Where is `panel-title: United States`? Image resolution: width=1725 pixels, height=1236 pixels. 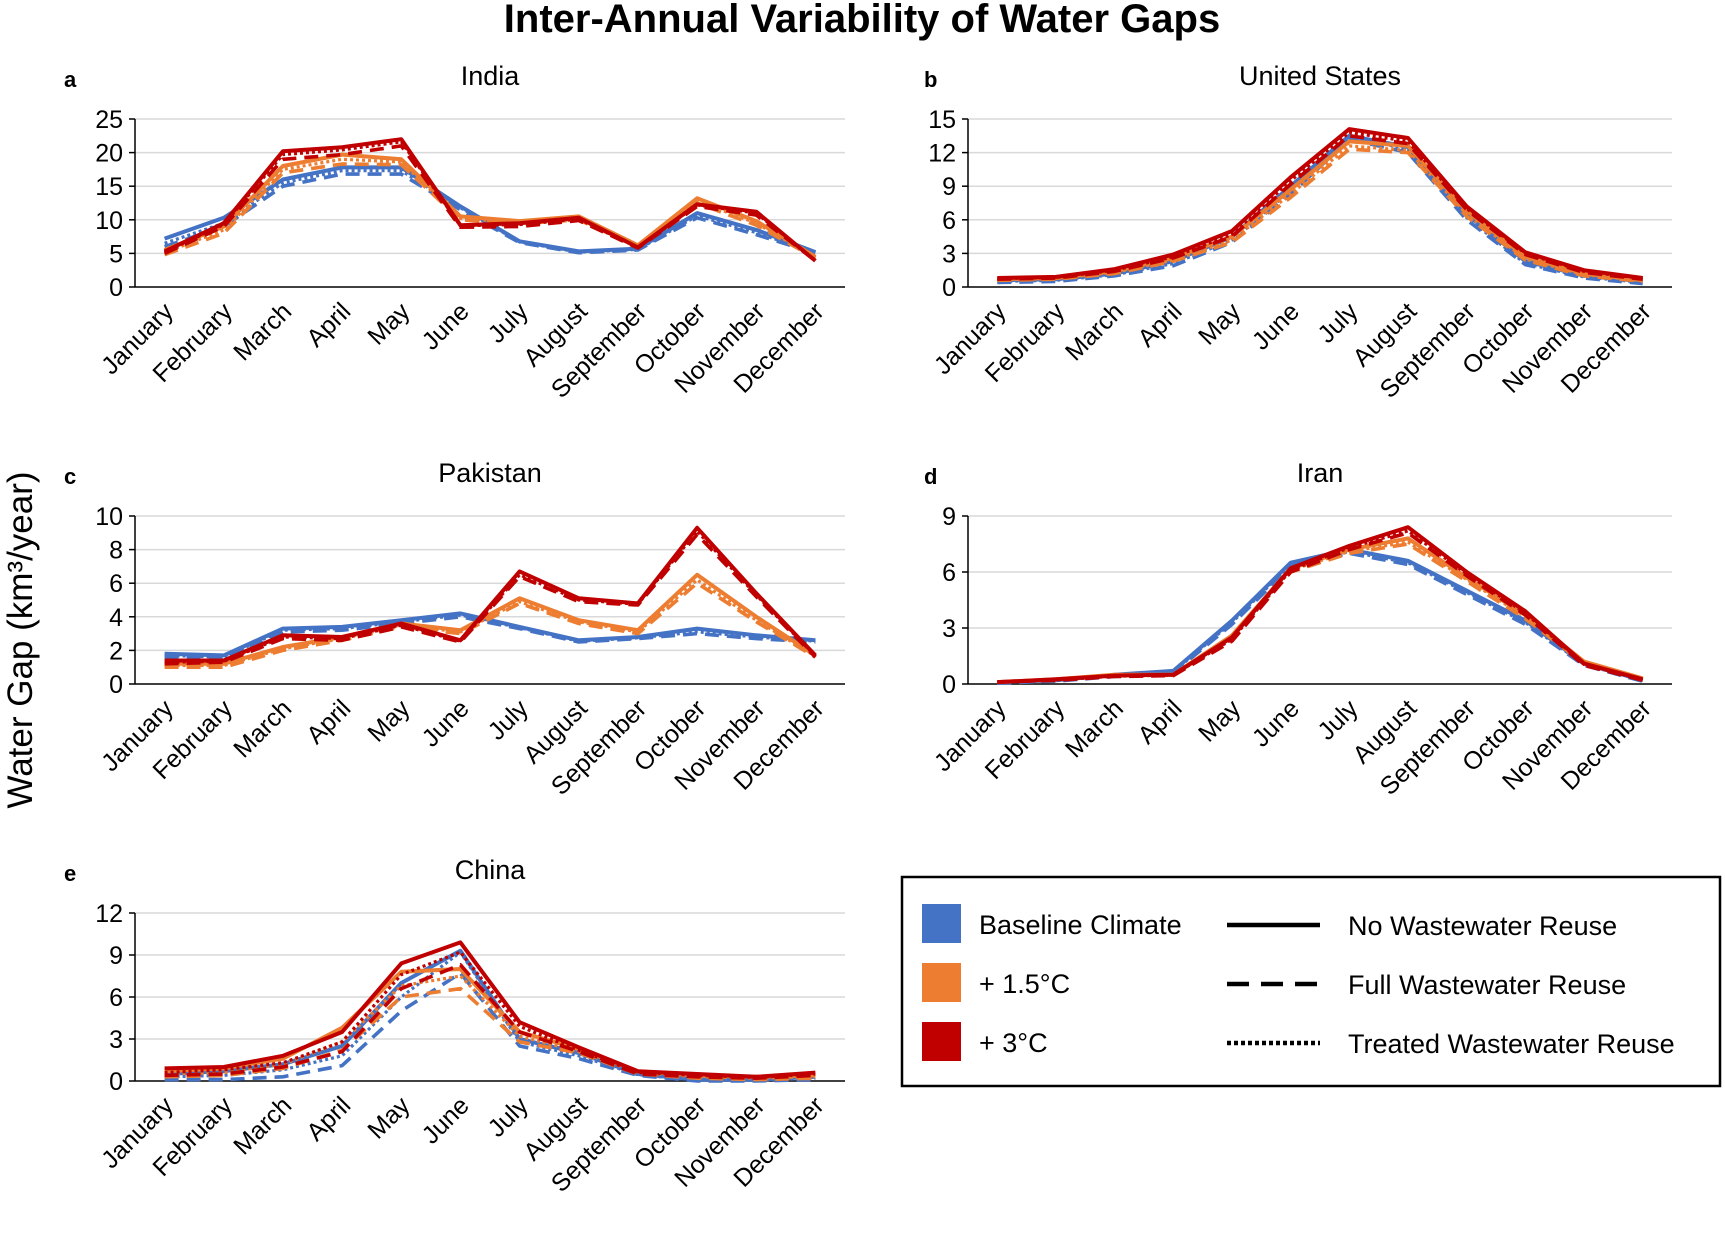 panel-title: United States is located at coordinates (1320, 76).